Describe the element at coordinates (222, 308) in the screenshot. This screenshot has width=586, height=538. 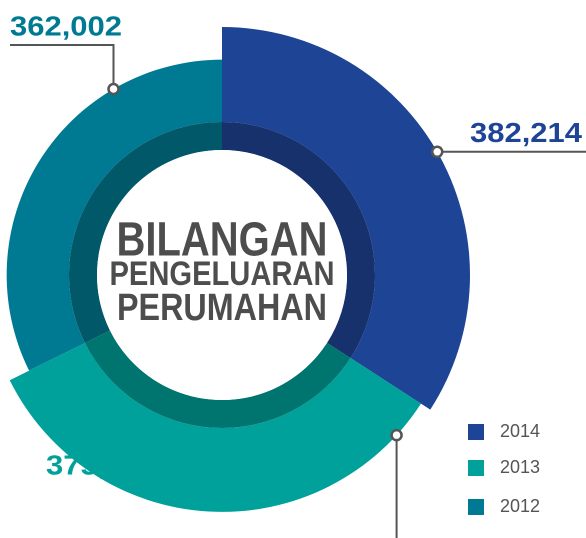
I see `chart-title: PERUMAHAN` at that location.